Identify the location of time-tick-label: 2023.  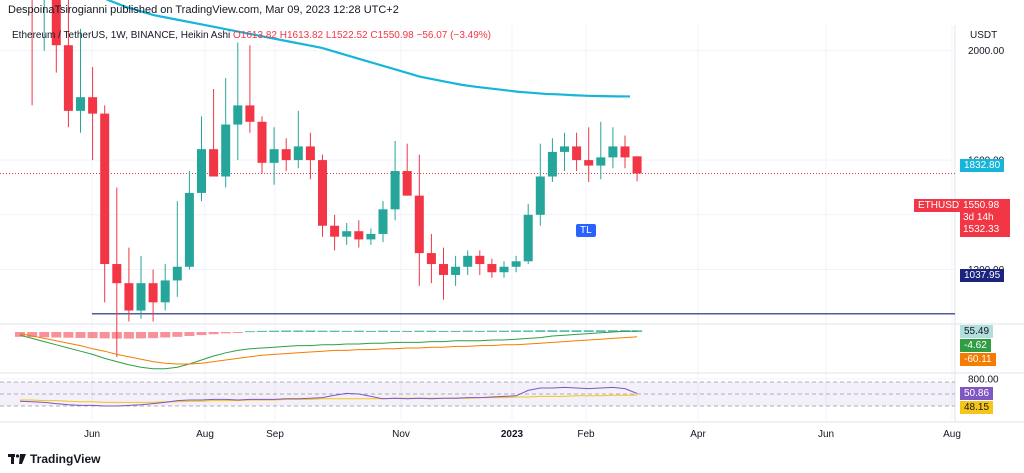
(512, 434).